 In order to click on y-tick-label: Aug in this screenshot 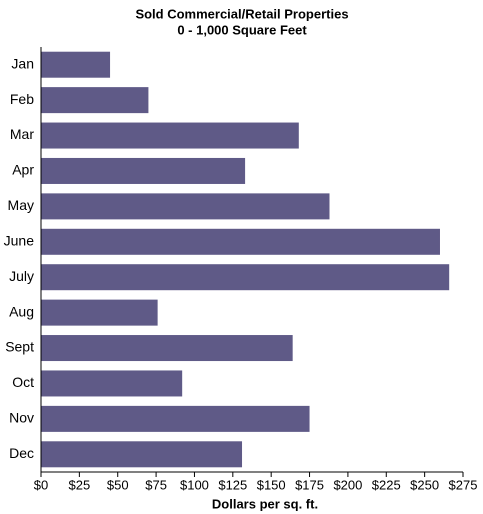, I will do `click(21, 311)`.